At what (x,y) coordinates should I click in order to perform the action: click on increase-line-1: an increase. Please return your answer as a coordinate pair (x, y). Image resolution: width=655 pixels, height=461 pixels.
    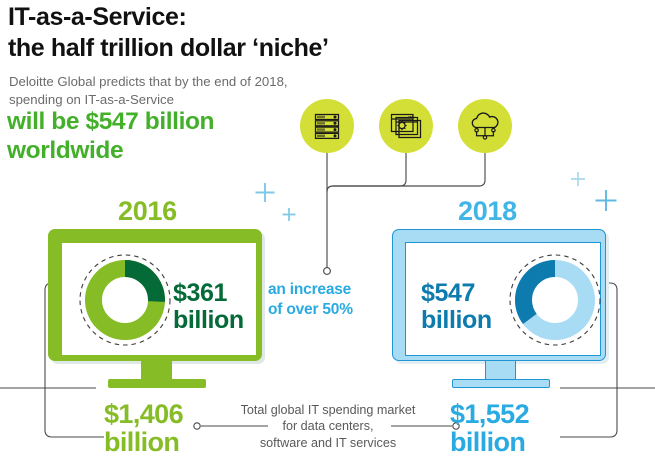
    Looking at the image, I should click on (310, 289).